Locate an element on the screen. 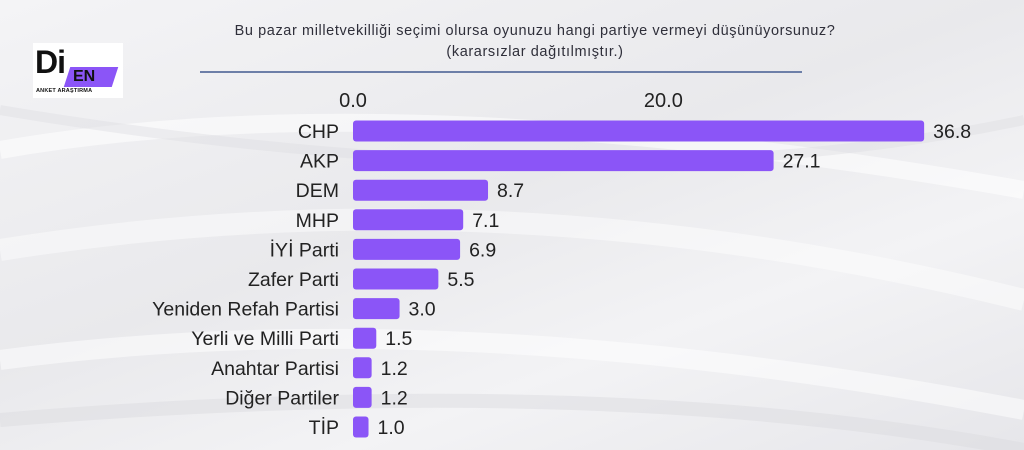 The height and width of the screenshot is (450, 1024). category-label: Yerli ve Milli Parti is located at coordinates (265, 339).